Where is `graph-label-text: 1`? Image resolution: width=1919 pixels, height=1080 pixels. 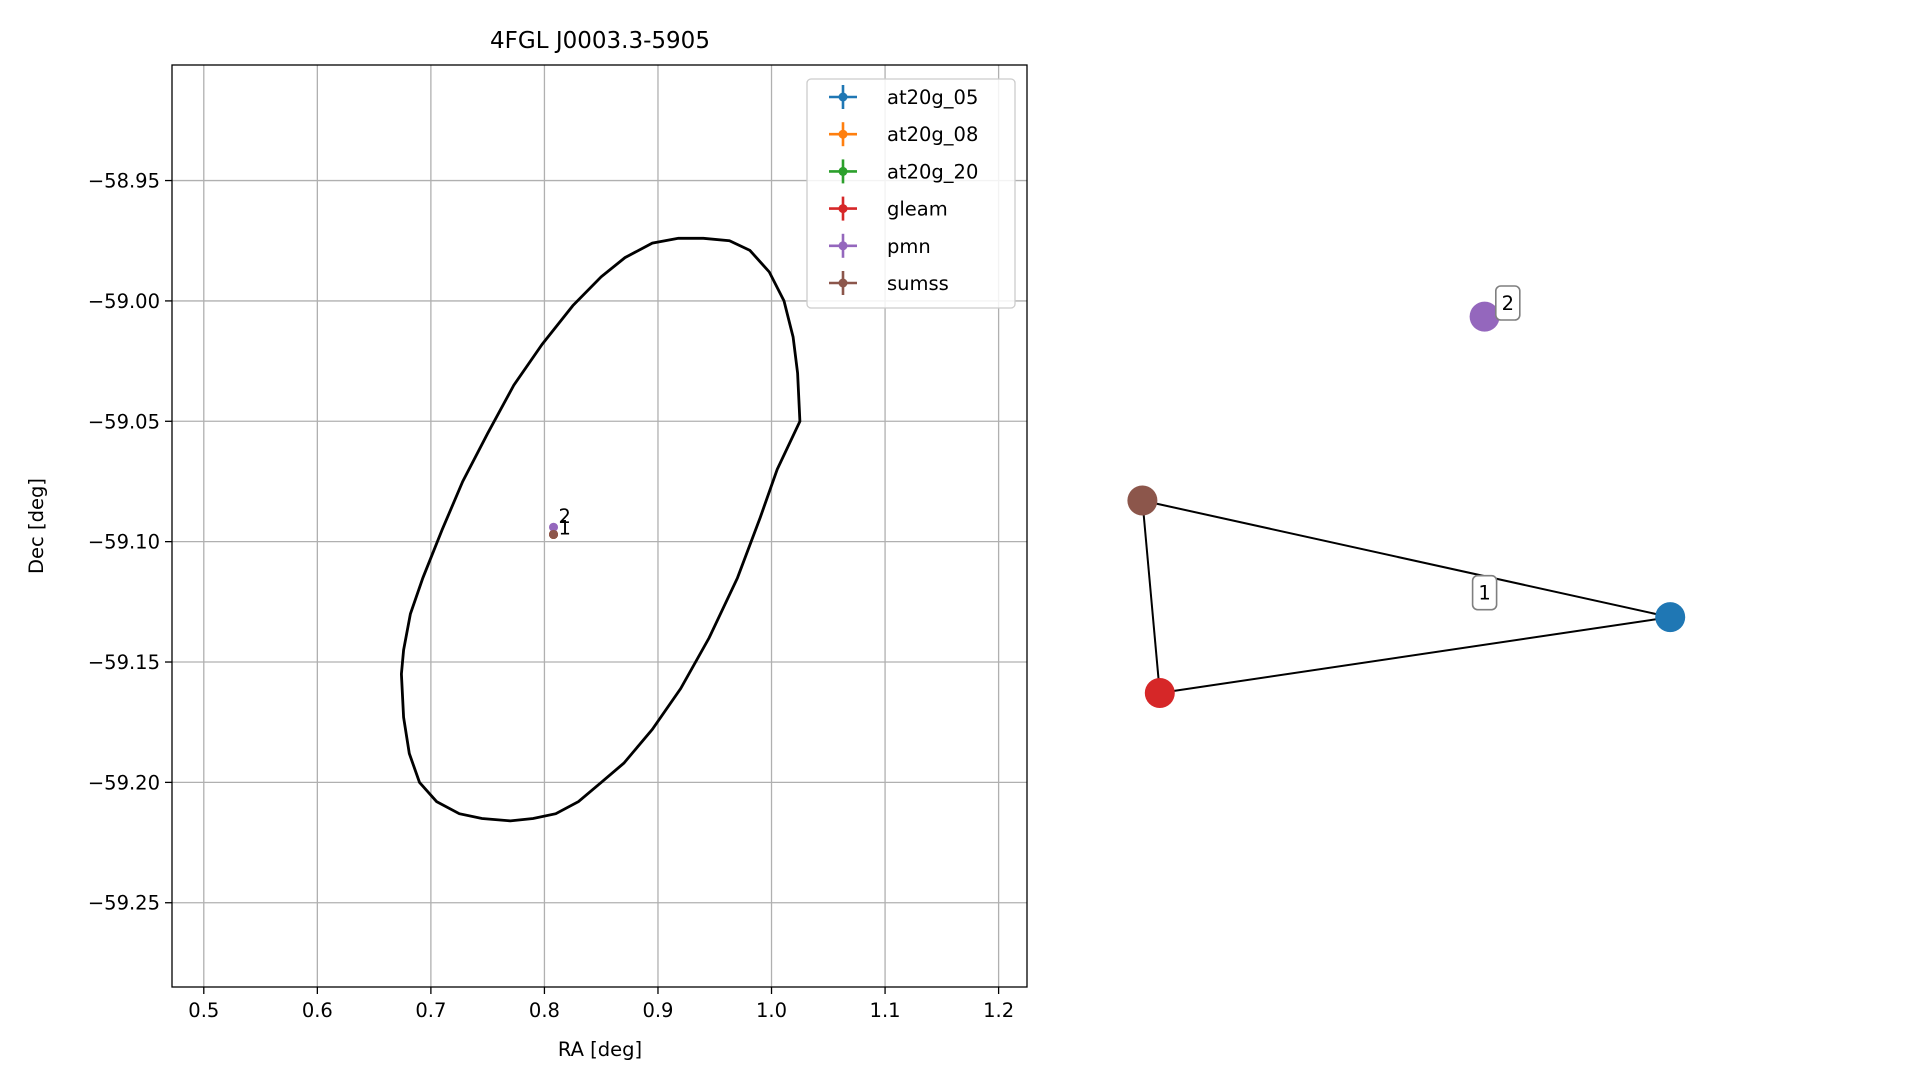 graph-label-text: 1 is located at coordinates (1484, 593).